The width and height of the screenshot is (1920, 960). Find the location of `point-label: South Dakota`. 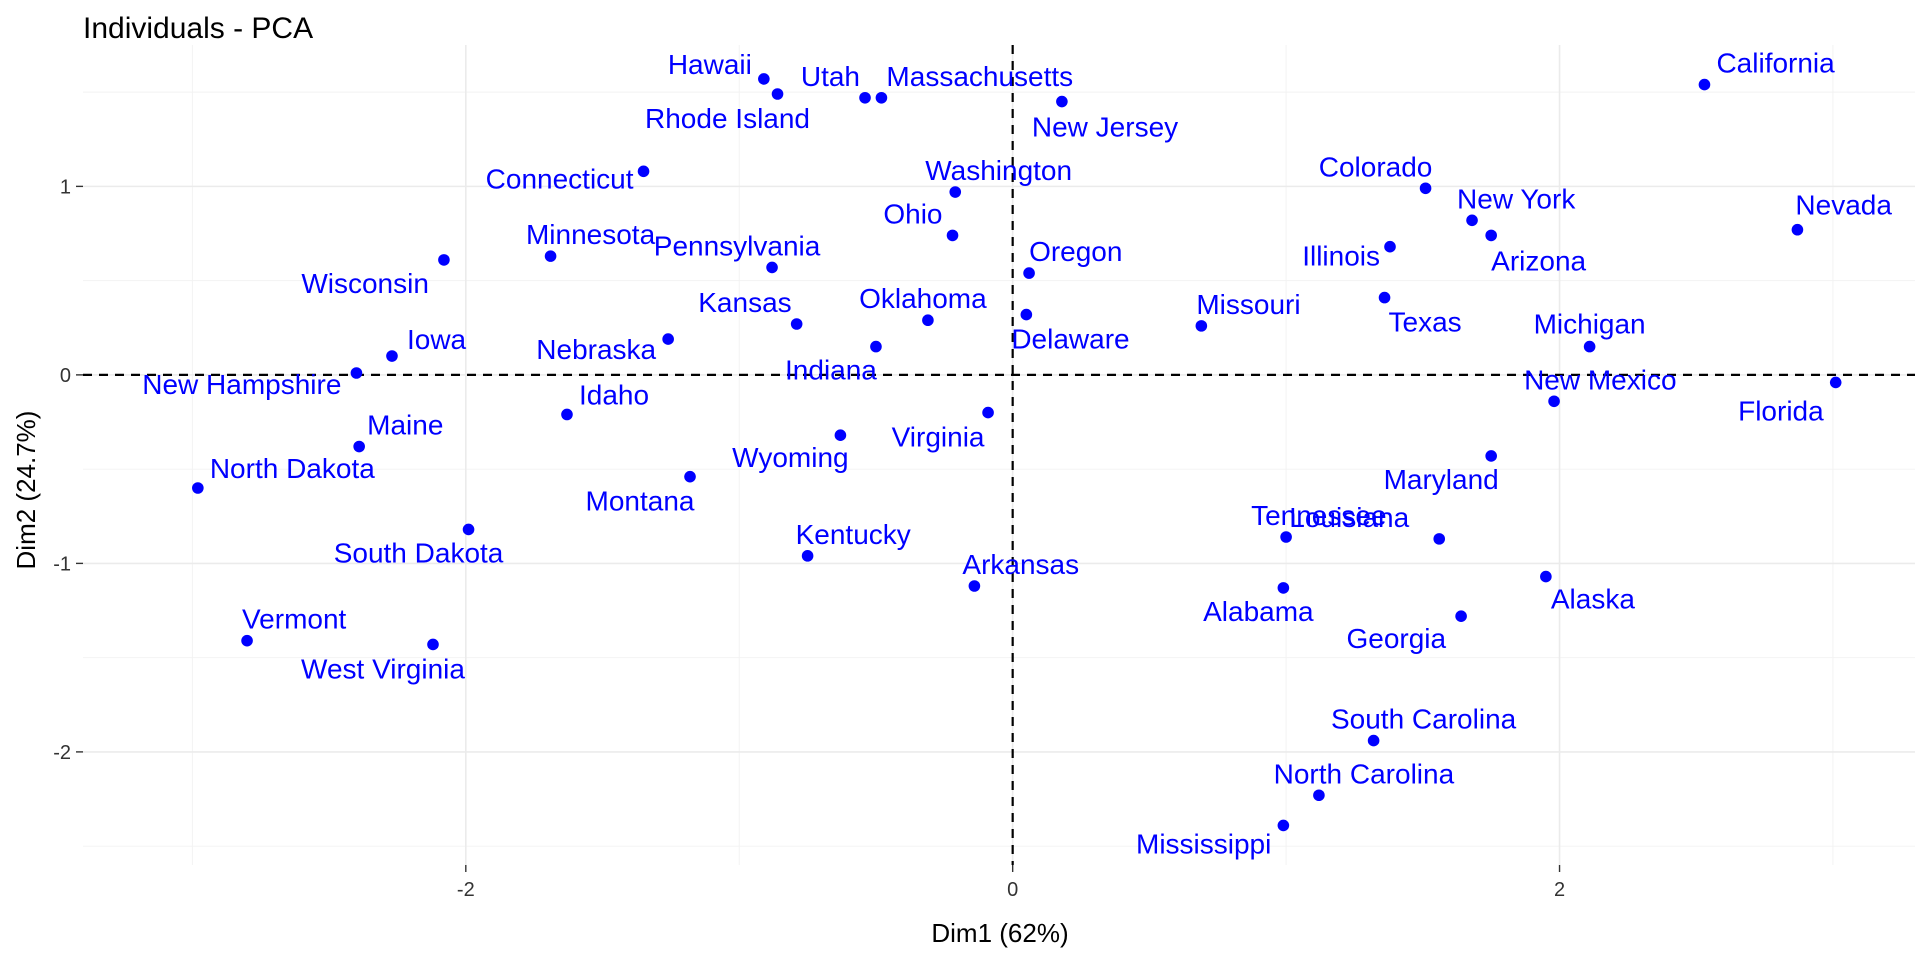

point-label: South Dakota is located at coordinates (419, 552).